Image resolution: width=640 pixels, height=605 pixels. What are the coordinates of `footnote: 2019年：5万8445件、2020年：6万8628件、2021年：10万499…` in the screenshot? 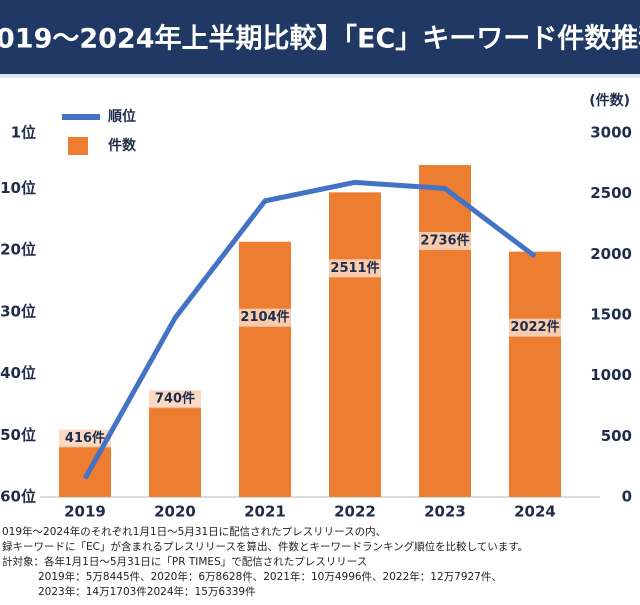 It's located at (270, 576).